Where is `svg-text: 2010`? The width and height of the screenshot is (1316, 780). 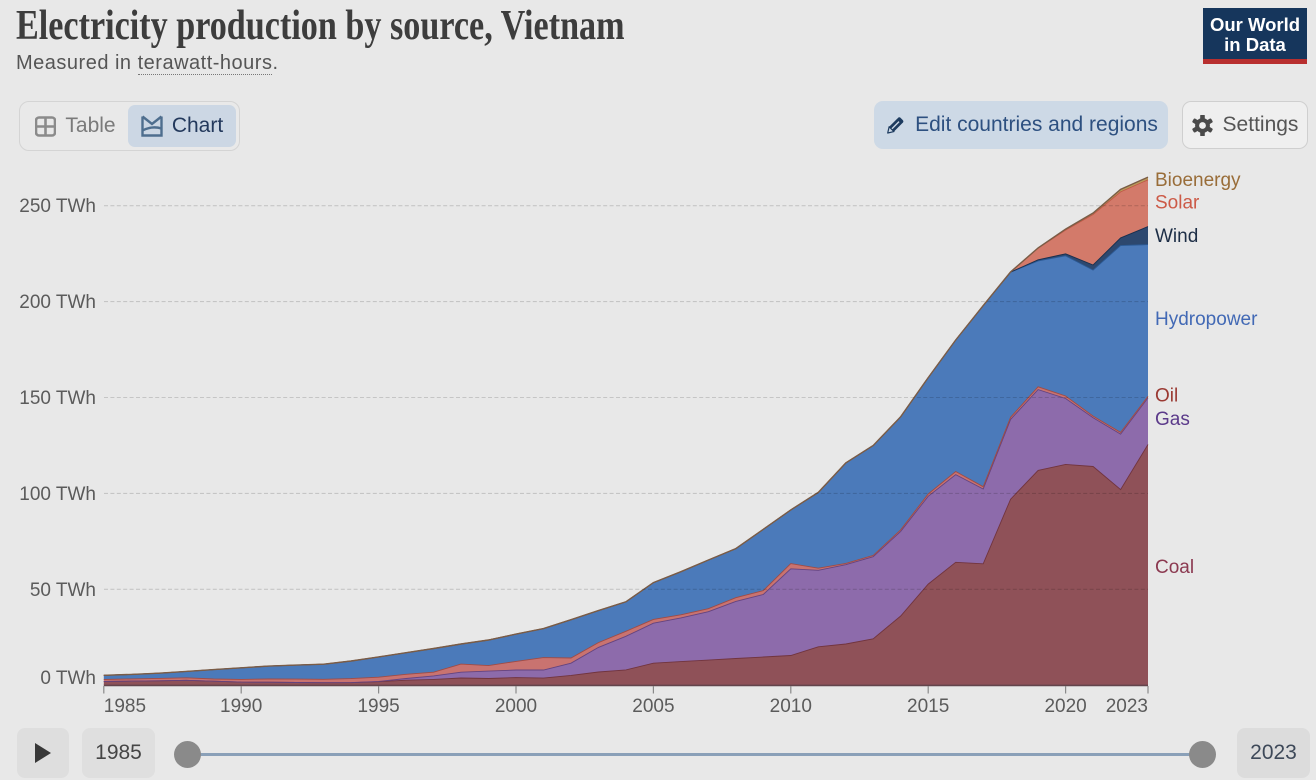 svg-text: 2010 is located at coordinates (791, 706).